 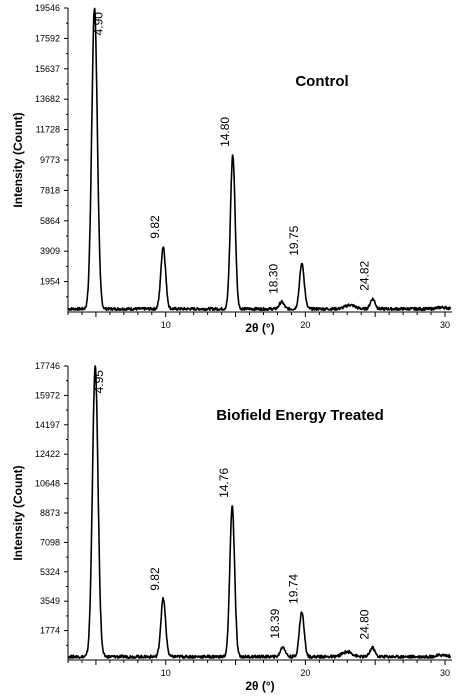 What do you see at coordinates (365, 275) in the screenshot?
I see `peak-label: 24.82` at bounding box center [365, 275].